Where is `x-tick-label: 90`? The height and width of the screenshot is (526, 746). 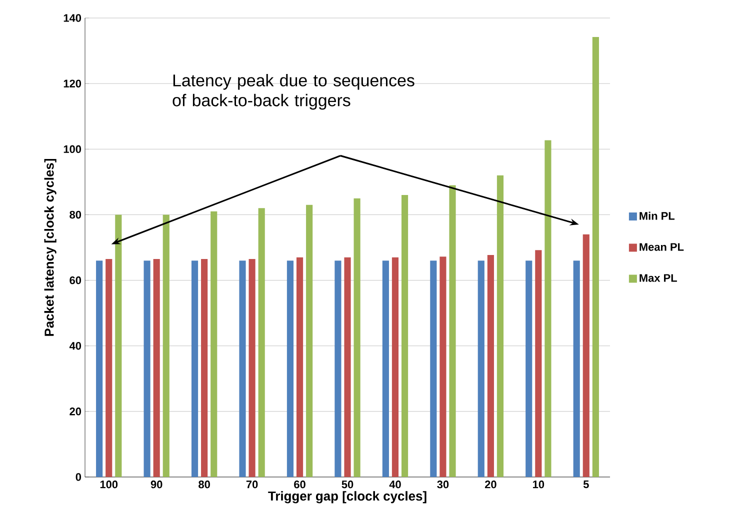 x-tick-label: 90 is located at coordinates (156, 484).